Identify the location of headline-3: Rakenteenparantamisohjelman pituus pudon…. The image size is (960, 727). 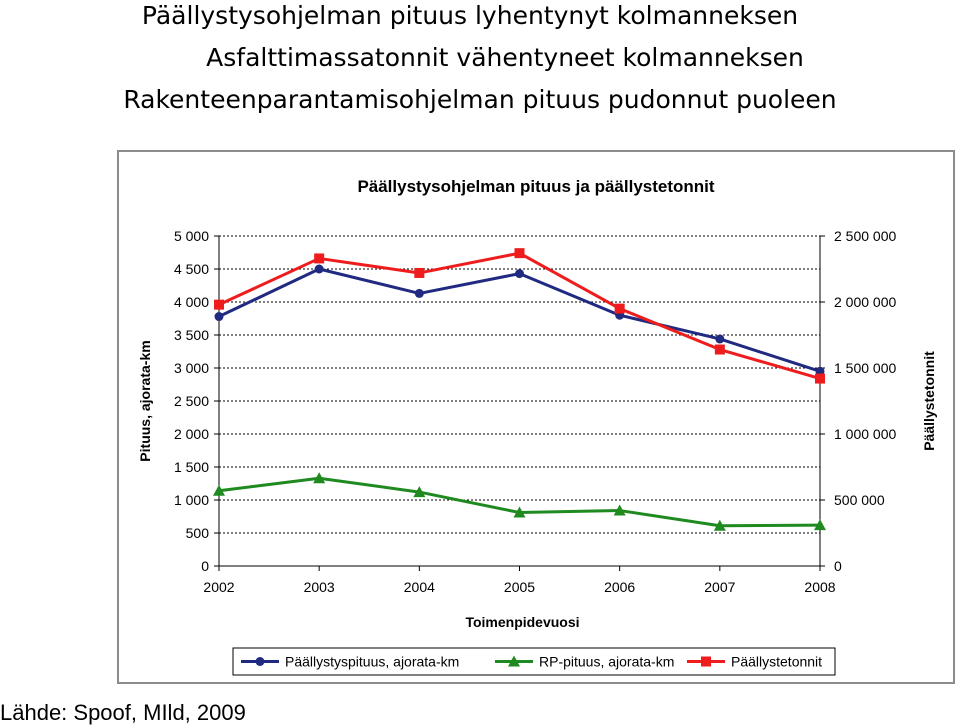
(480, 99).